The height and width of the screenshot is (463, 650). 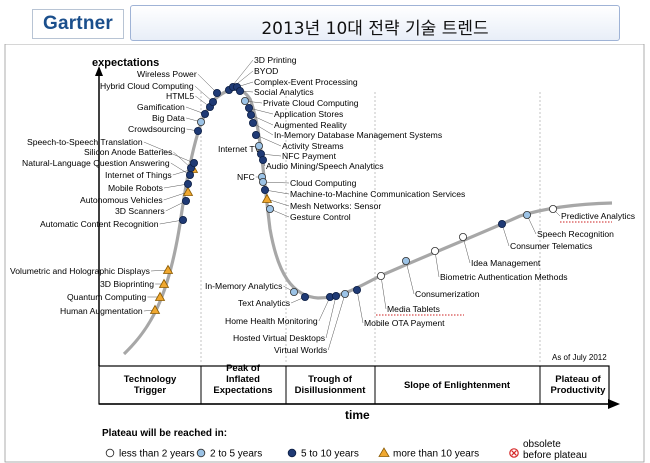 I want to click on tech-leader-mobile-robots, so click(x=176, y=186).